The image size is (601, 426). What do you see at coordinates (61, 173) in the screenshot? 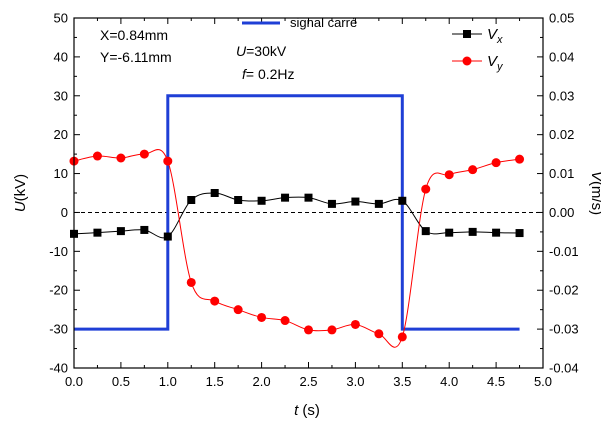
I see `y-left-tick-label: 10` at bounding box center [61, 173].